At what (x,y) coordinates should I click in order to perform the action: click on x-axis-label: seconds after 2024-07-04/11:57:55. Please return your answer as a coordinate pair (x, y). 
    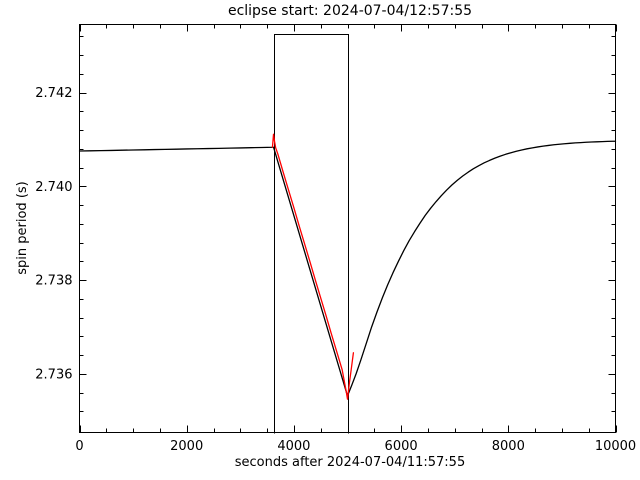
    Looking at the image, I should click on (350, 462).